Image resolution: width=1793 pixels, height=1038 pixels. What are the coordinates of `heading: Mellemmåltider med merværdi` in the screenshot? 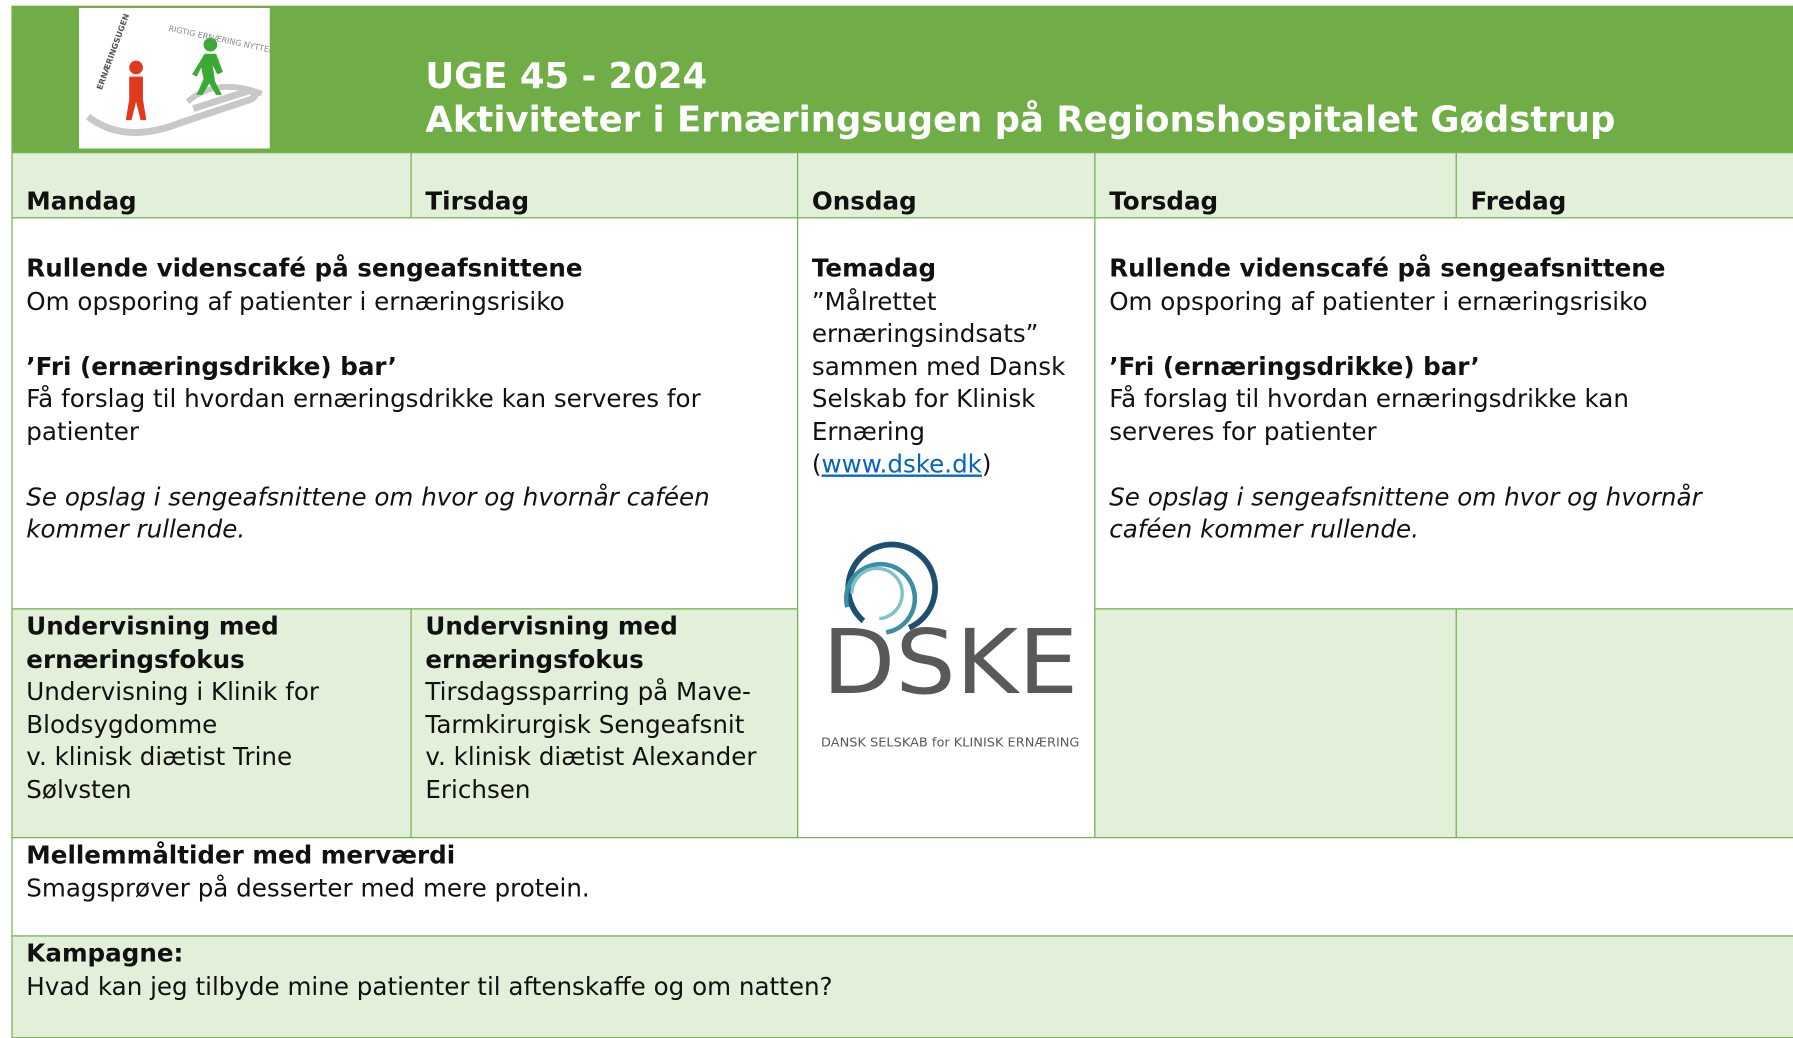 It's located at (241, 856).